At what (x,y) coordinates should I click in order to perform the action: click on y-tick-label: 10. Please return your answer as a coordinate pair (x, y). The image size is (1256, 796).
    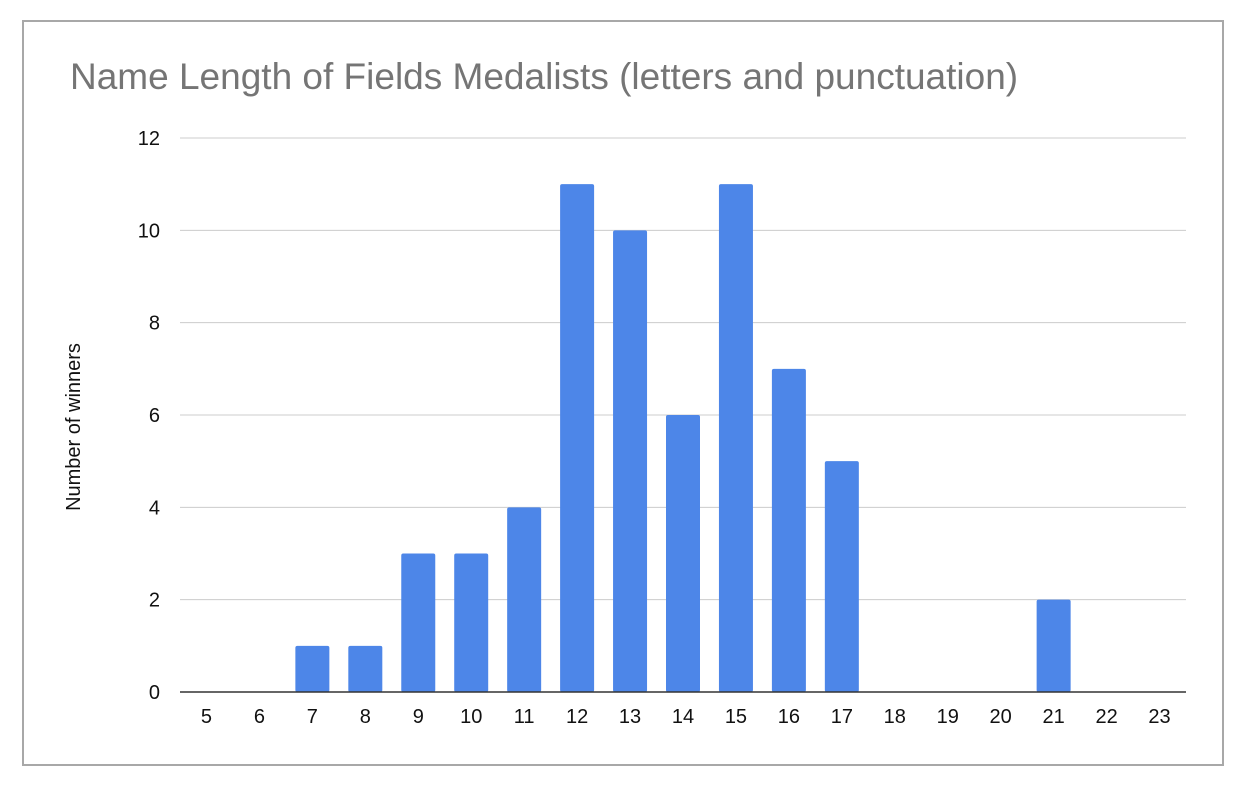
    Looking at the image, I should click on (149, 231).